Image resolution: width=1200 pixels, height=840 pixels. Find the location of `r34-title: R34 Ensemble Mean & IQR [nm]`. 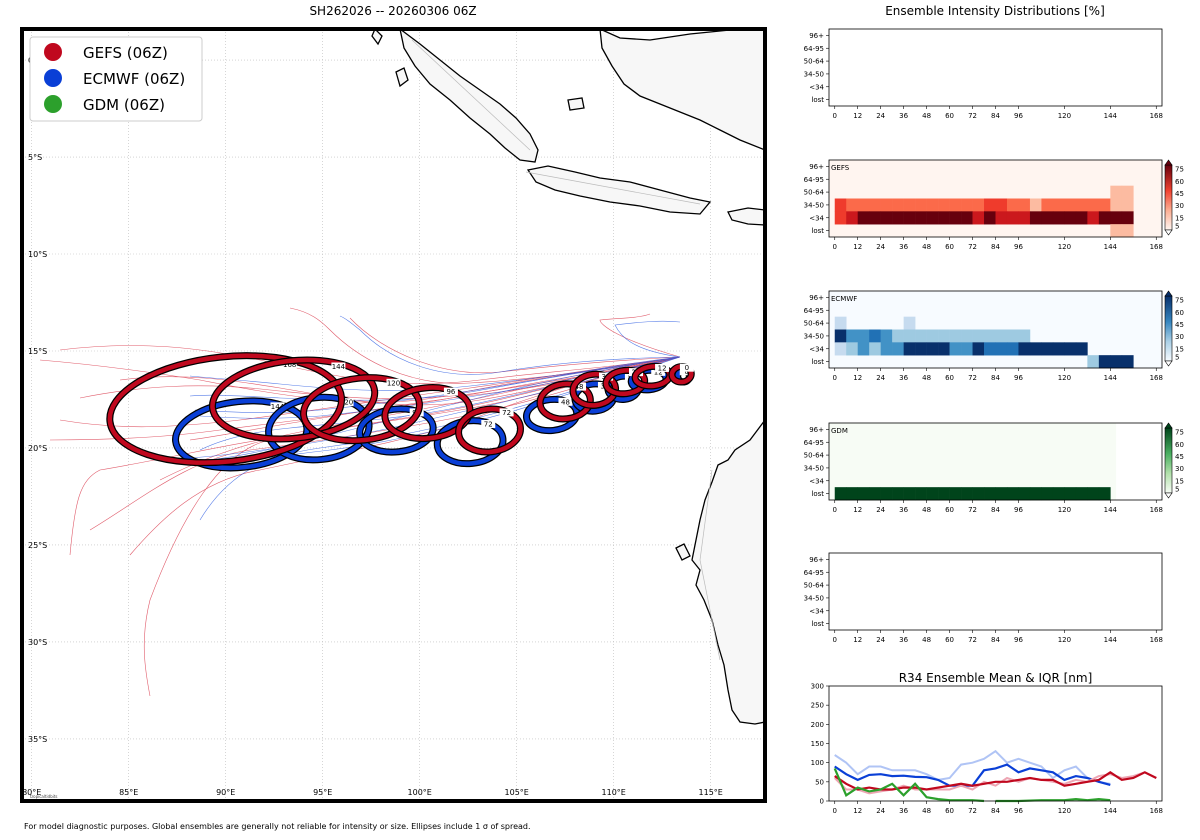

r34-title: R34 Ensemble Mean & IQR [nm] is located at coordinates (996, 678).